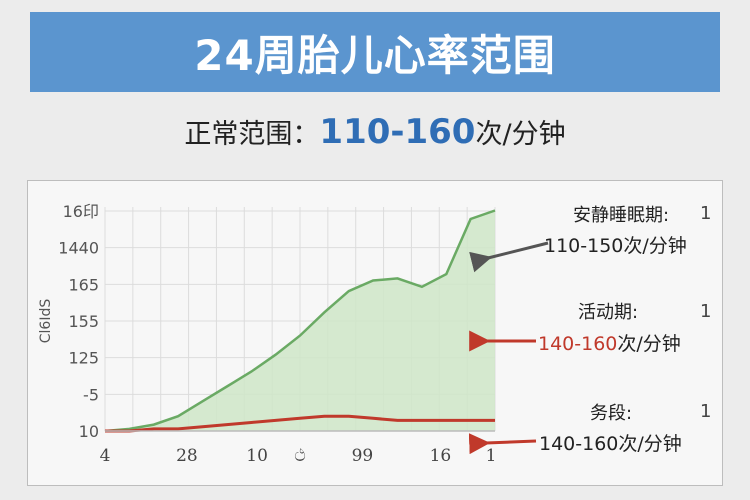  What do you see at coordinates (187, 456) in the screenshot?
I see `x-tick-label: 28` at bounding box center [187, 456].